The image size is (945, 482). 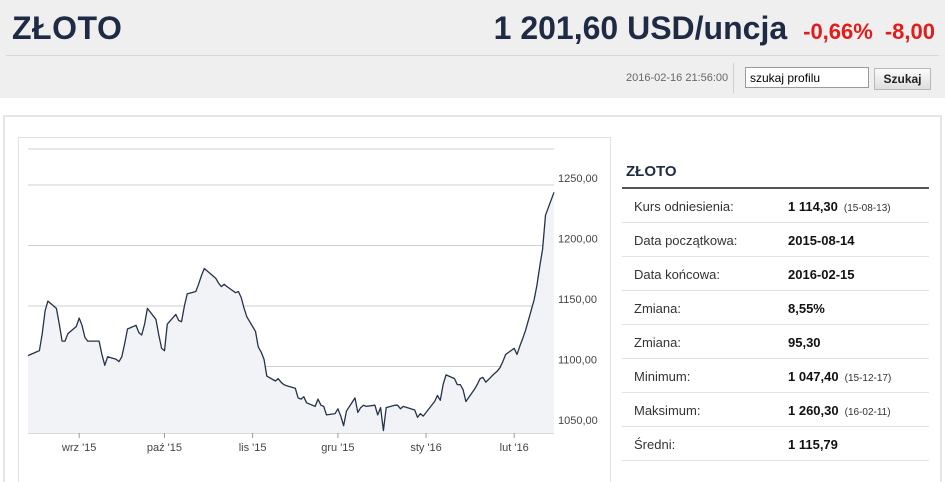 I want to click on y-tick-label: 1200,00, so click(x=578, y=239).